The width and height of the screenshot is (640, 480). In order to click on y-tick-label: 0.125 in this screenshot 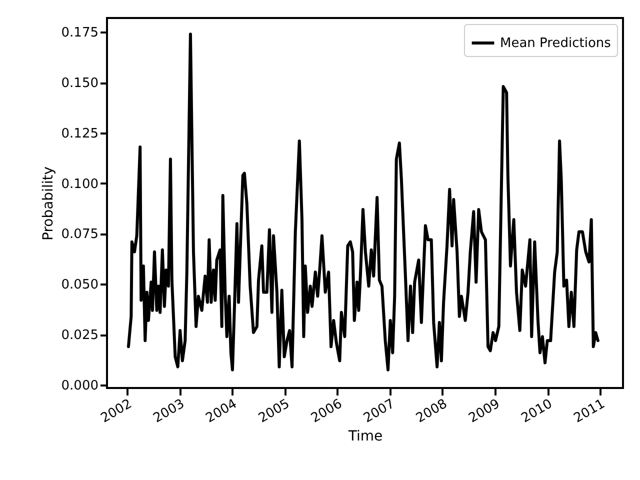, I will do `click(79, 134)`.